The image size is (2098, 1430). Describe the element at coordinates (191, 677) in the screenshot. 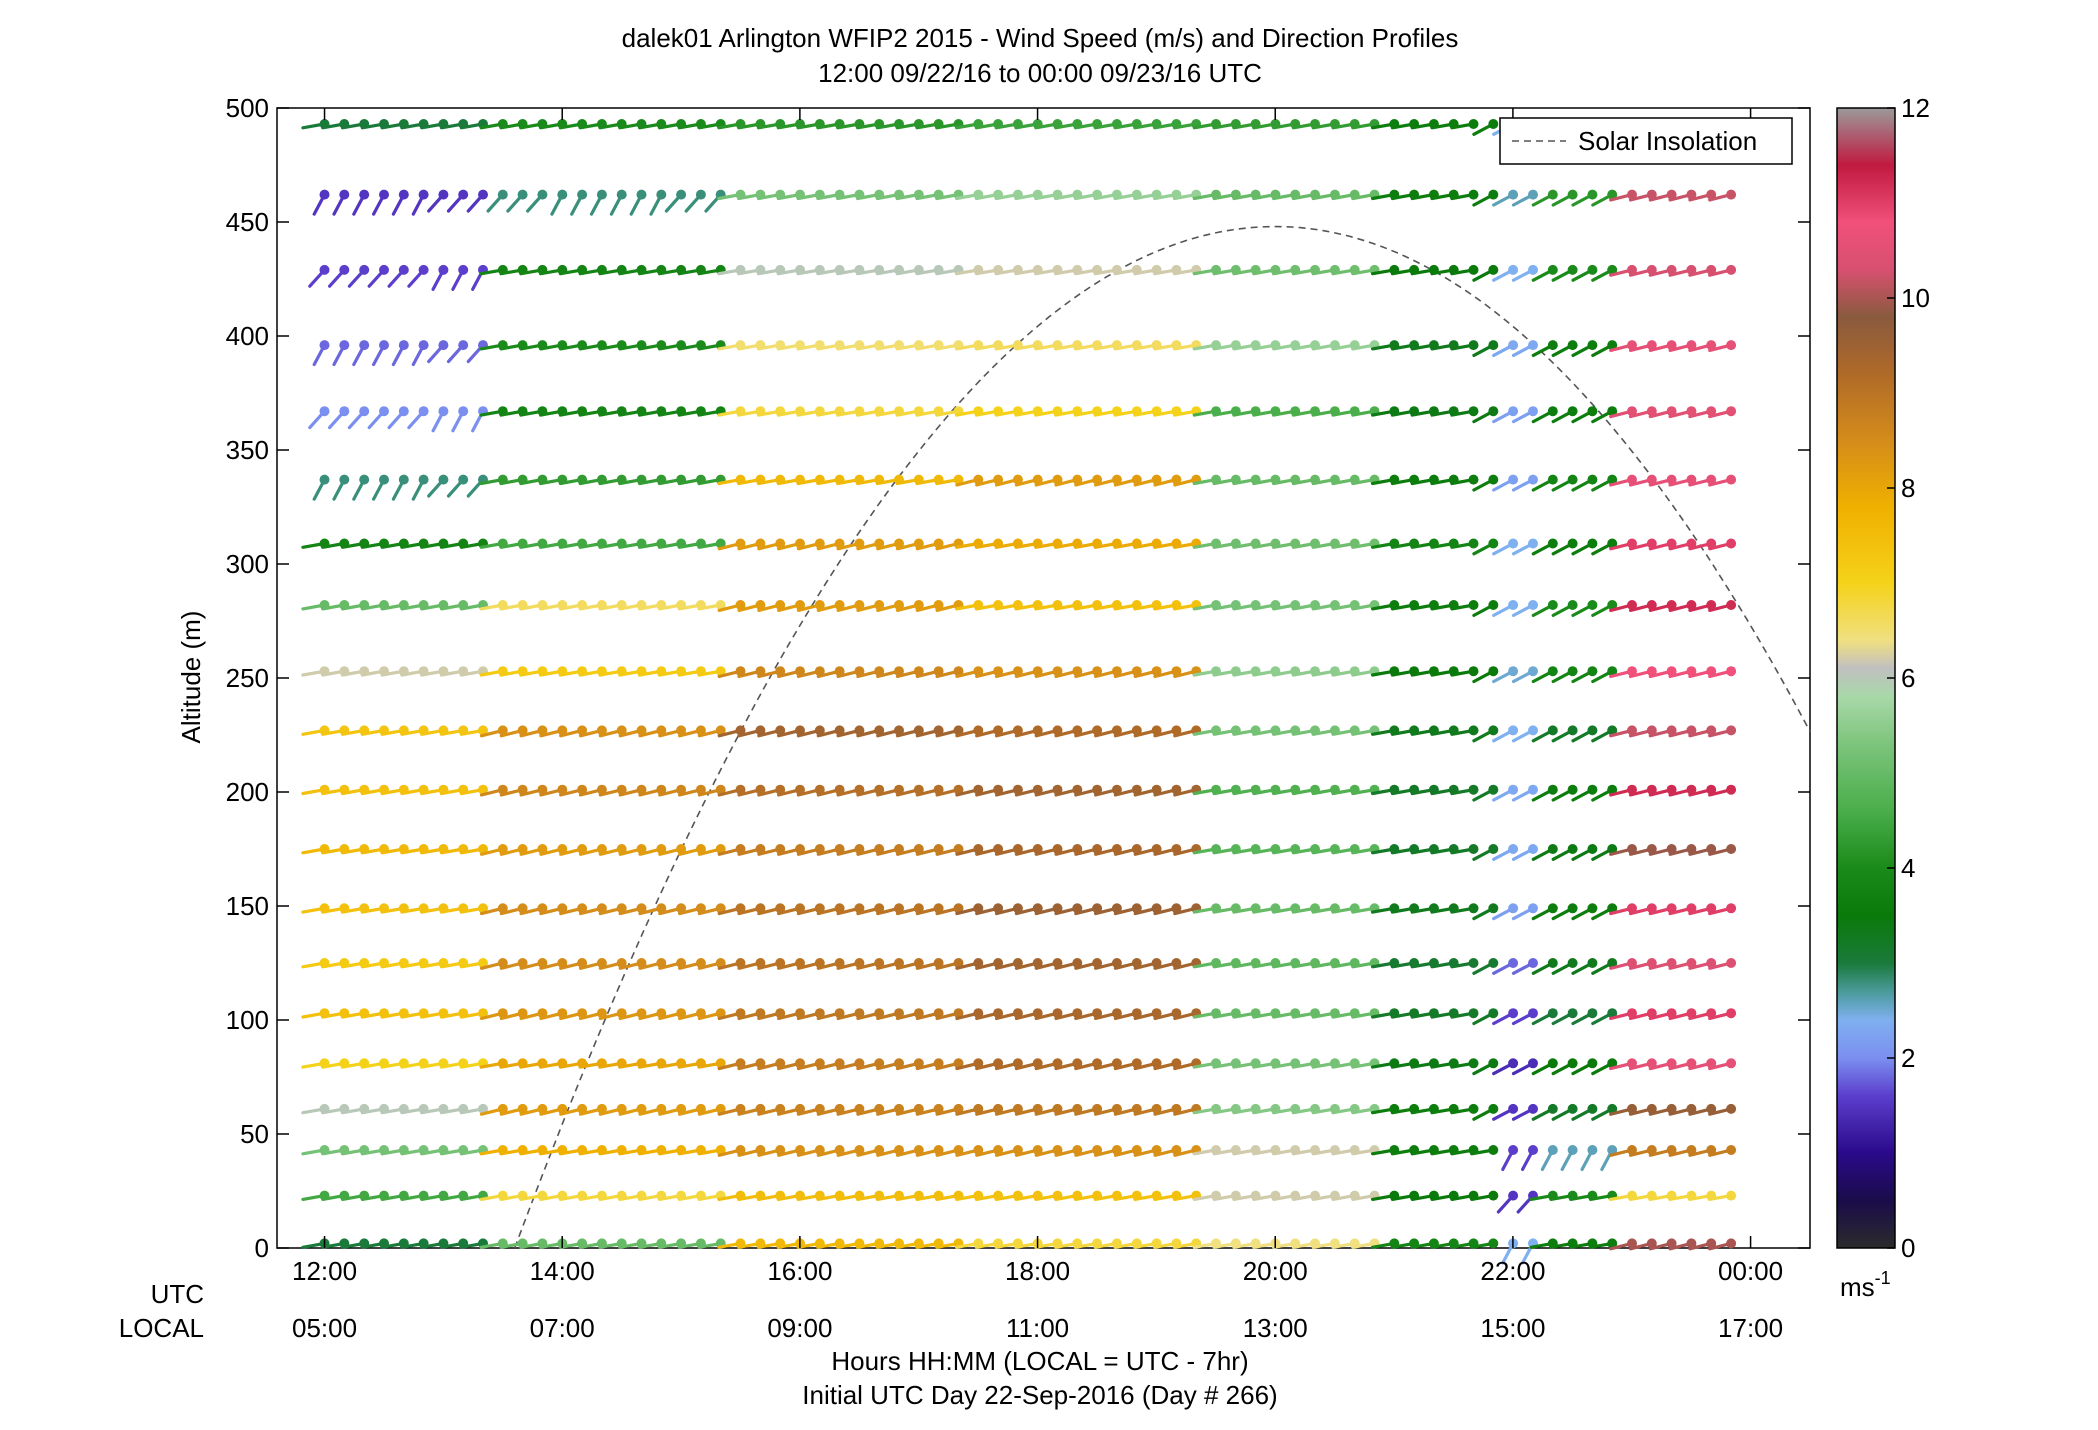

I see `y-axis-label: Altitude (m)` at that location.